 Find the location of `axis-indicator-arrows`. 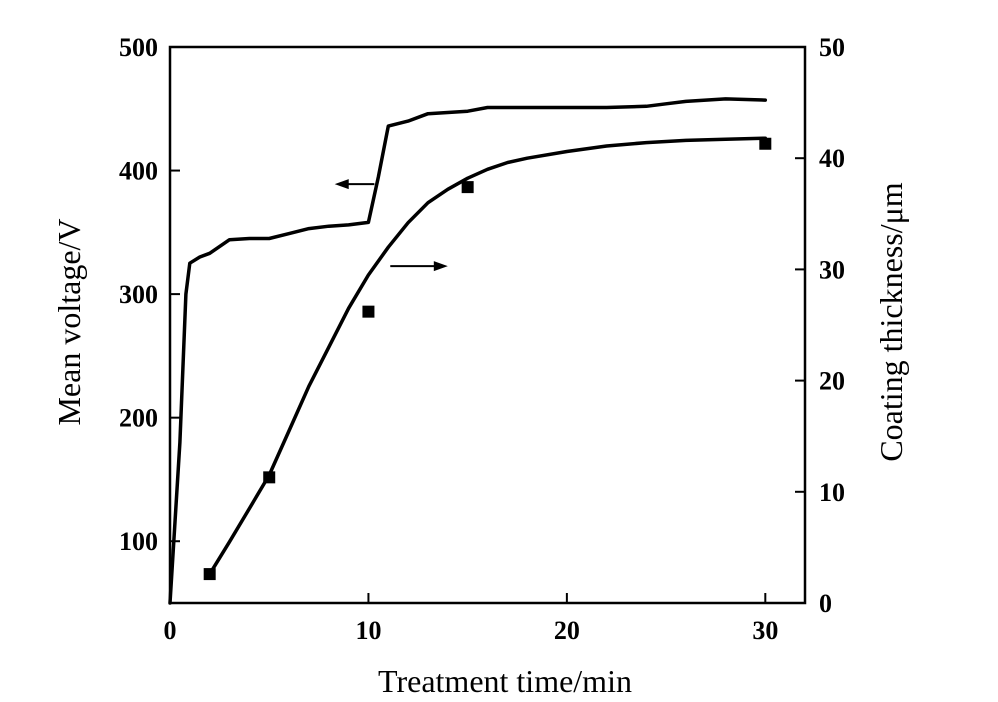

axis-indicator-arrows is located at coordinates (391, 225).